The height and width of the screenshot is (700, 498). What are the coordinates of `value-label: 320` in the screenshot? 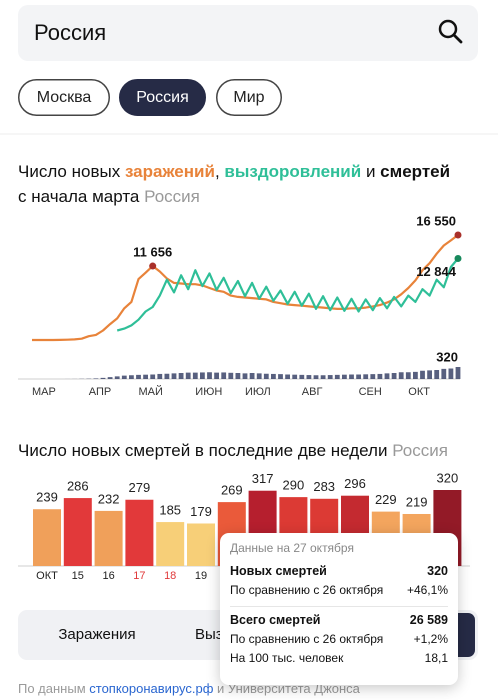 It's located at (447, 356).